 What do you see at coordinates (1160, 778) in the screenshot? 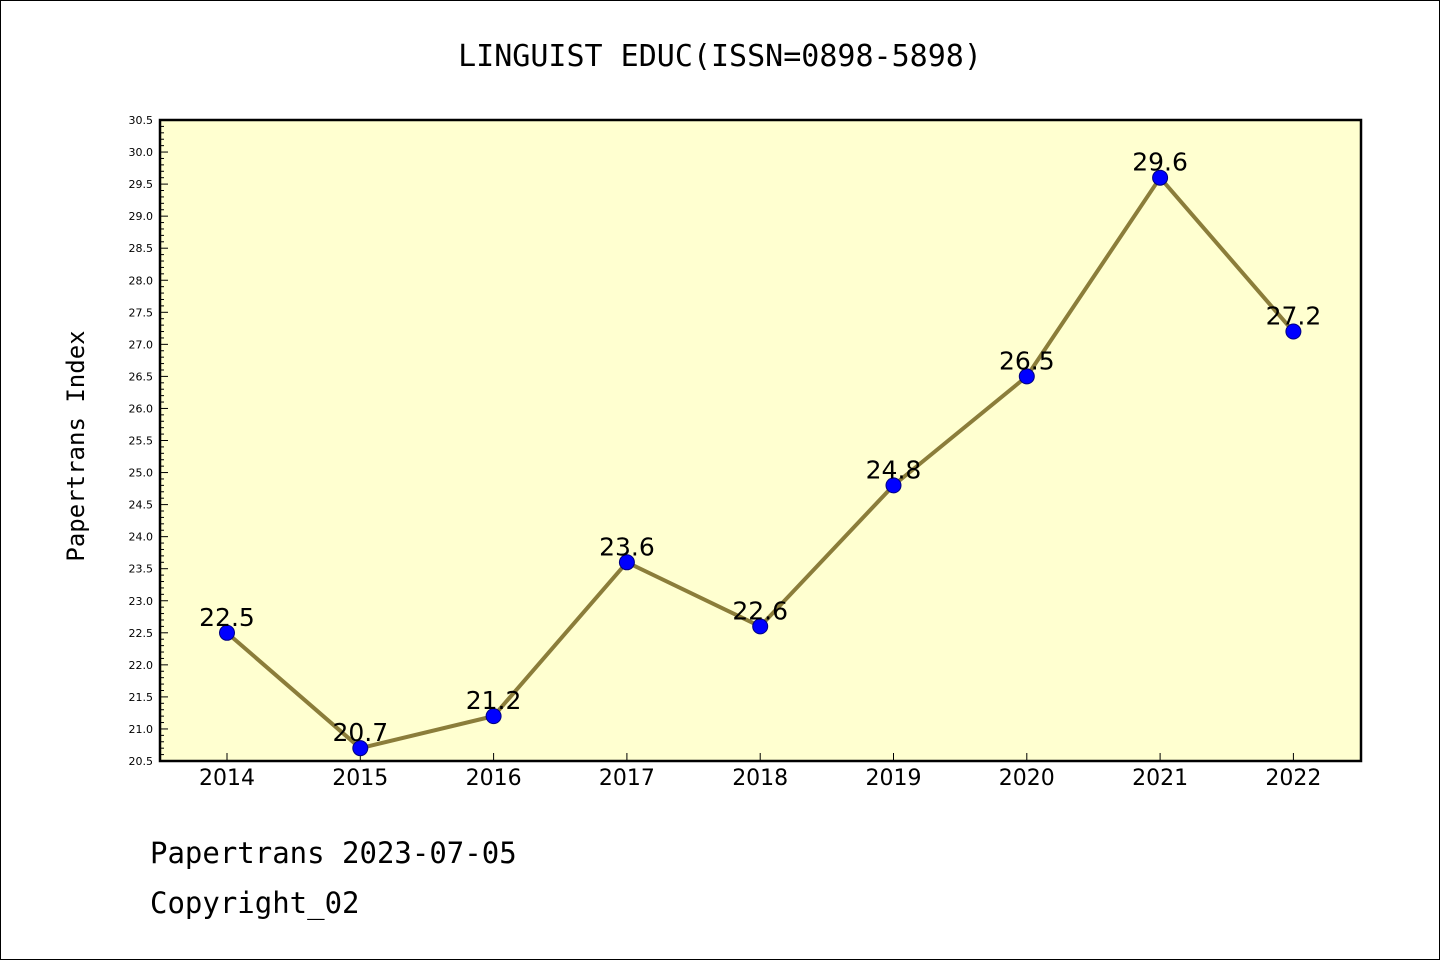
I see `x-tick-label: 2021` at bounding box center [1160, 778].